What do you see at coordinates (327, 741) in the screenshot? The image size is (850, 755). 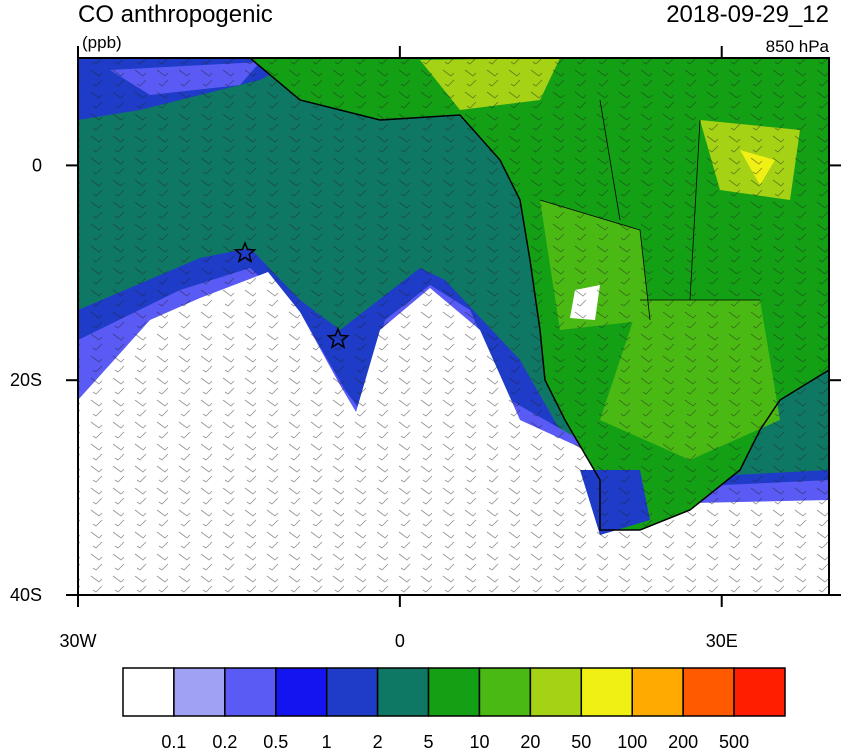 I see `colorbar-label: 1` at bounding box center [327, 741].